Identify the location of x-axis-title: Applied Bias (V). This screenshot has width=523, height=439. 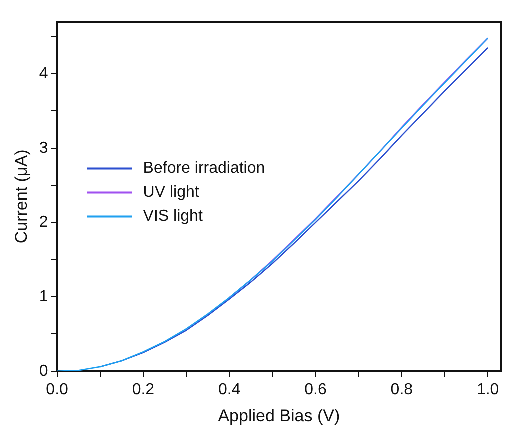
(279, 416).